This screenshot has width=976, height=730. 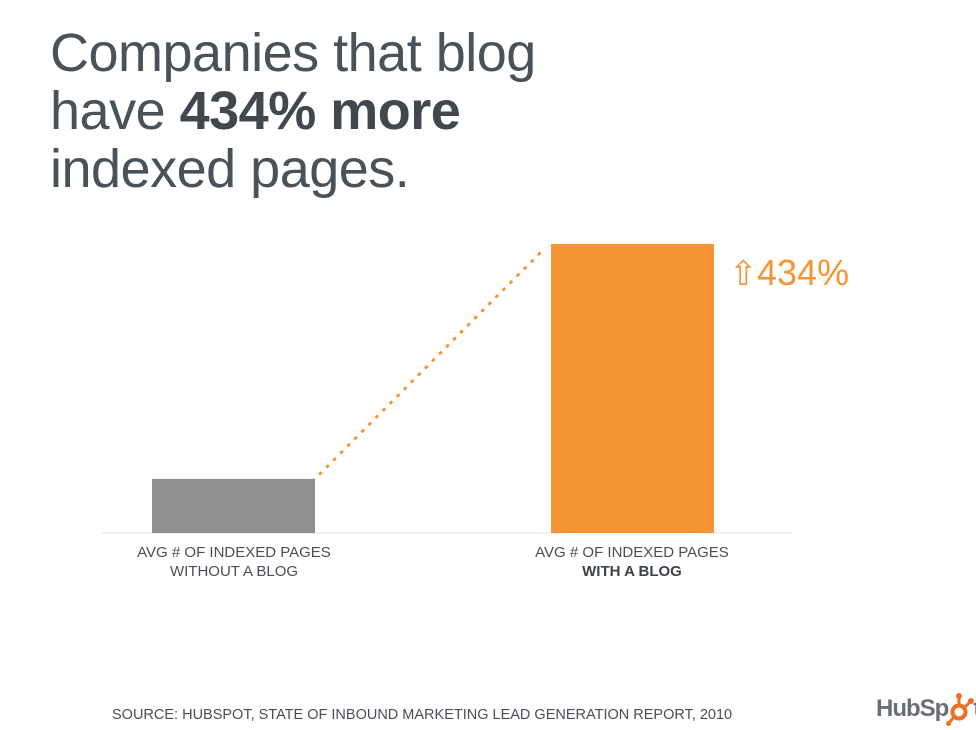 I want to click on headline-highlight: 434% more, so click(x=320, y=111).